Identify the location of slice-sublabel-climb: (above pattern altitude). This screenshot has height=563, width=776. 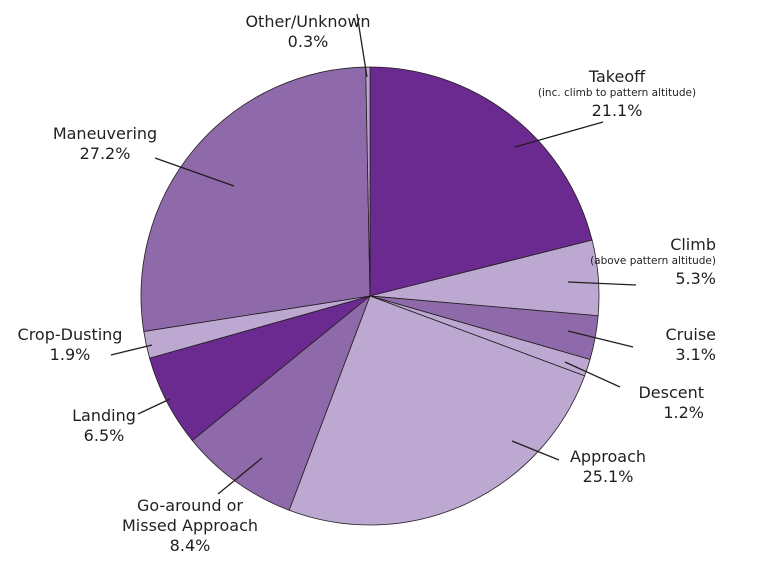
(653, 261).